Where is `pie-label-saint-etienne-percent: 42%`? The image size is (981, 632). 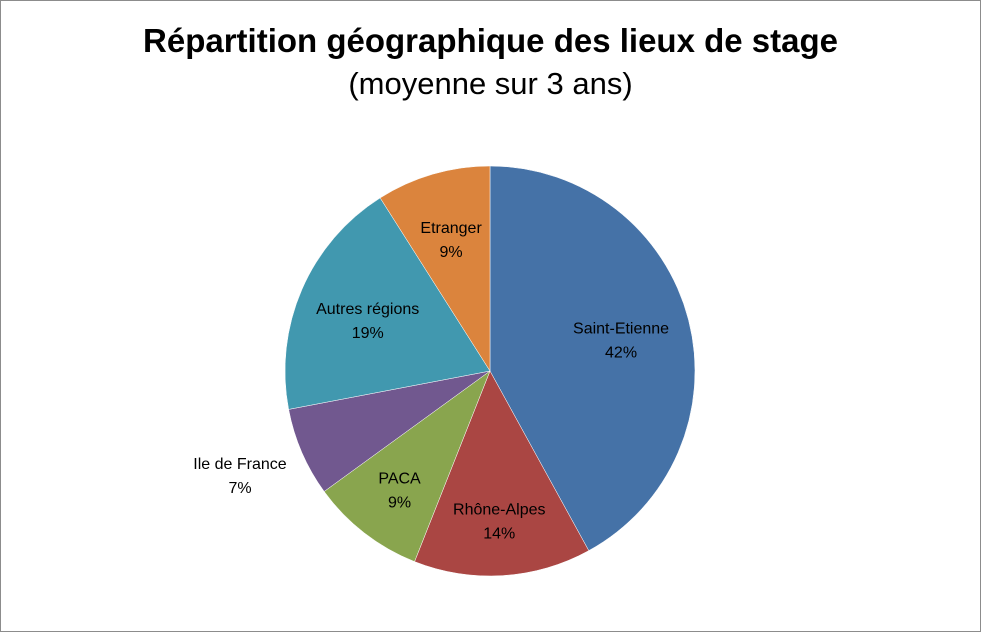 pie-label-saint-etienne-percent: 42% is located at coordinates (621, 352).